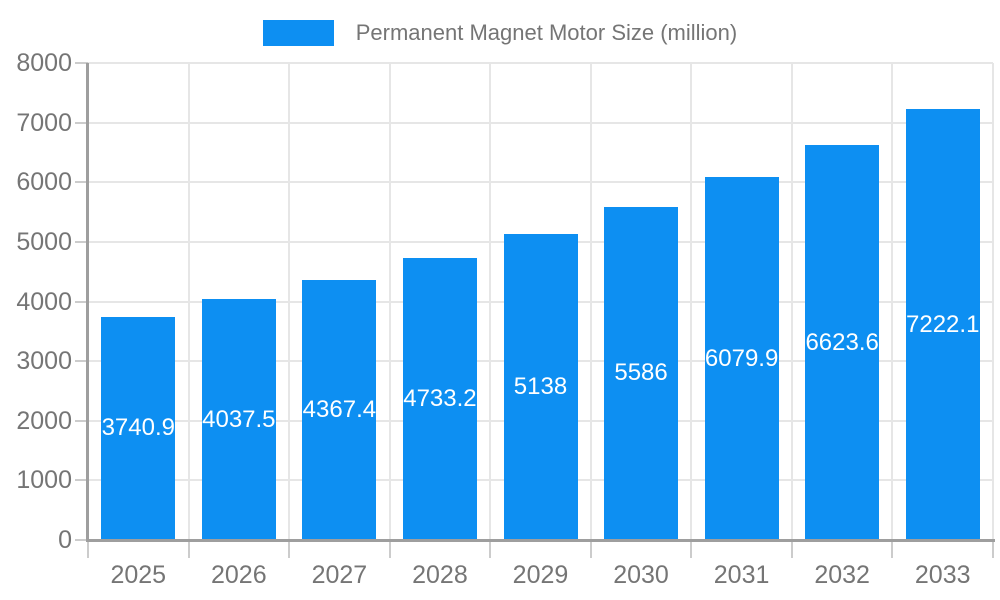 Image resolution: width=1000 pixels, height=600 pixels. Describe the element at coordinates (942, 575) in the screenshot. I see `x-axis-label: 2033` at that location.